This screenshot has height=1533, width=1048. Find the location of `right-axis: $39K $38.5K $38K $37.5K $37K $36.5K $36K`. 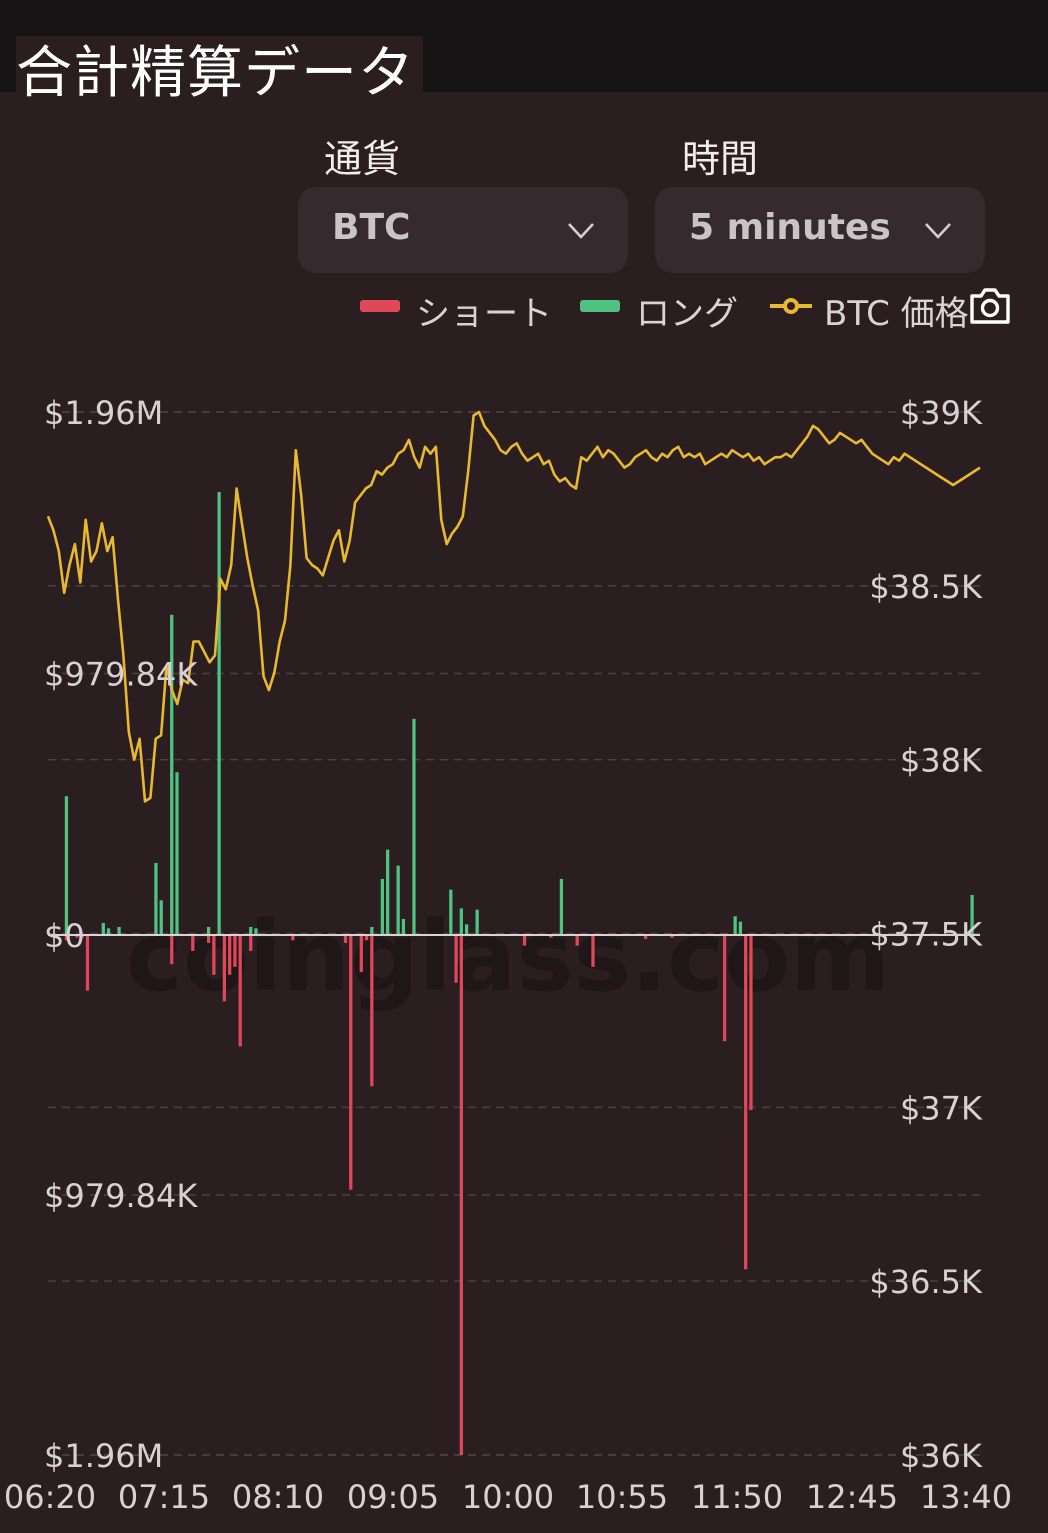

right-axis: $39K $38.5K $38K $37.5K $37K $36.5K $36K is located at coordinates (926, 934).